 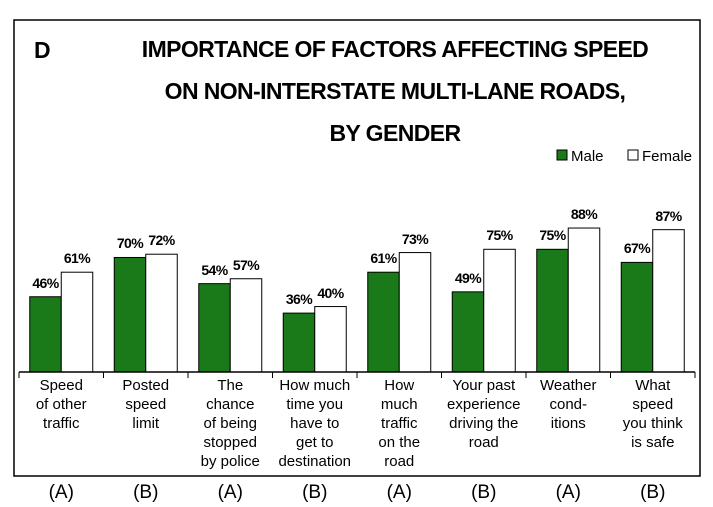 I want to click on value-label: 40%, so click(x=330, y=292).